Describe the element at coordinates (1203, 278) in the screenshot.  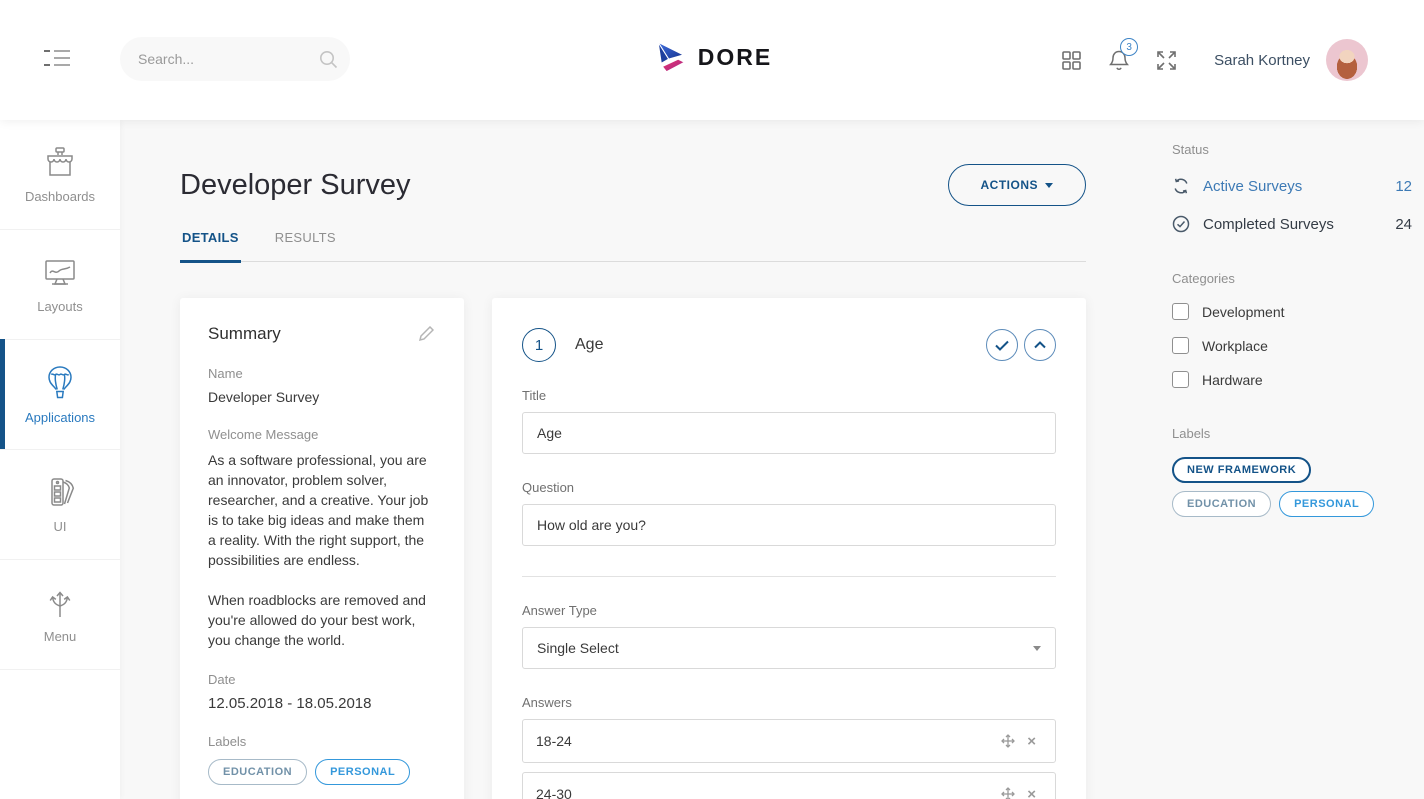
I see `categories-heading: Categories` at that location.